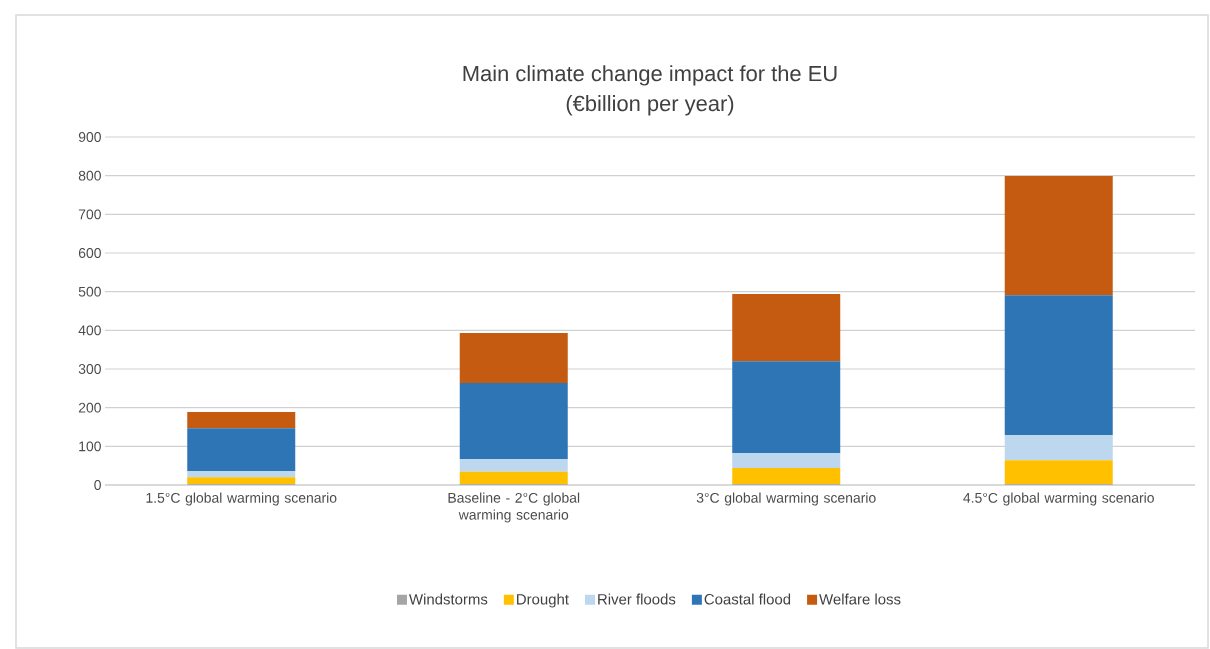  I want to click on chart-subtitle: (€billion per year), so click(650, 105).